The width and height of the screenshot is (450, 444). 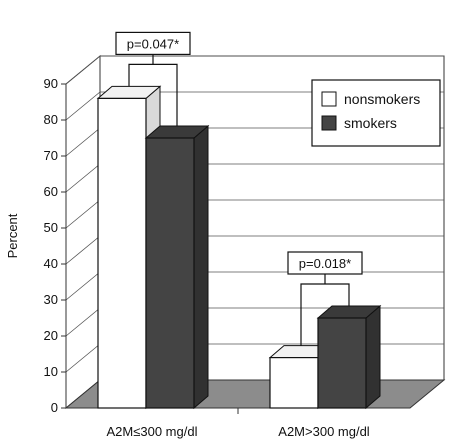 I want to click on gridline, so click(x=254, y=70).